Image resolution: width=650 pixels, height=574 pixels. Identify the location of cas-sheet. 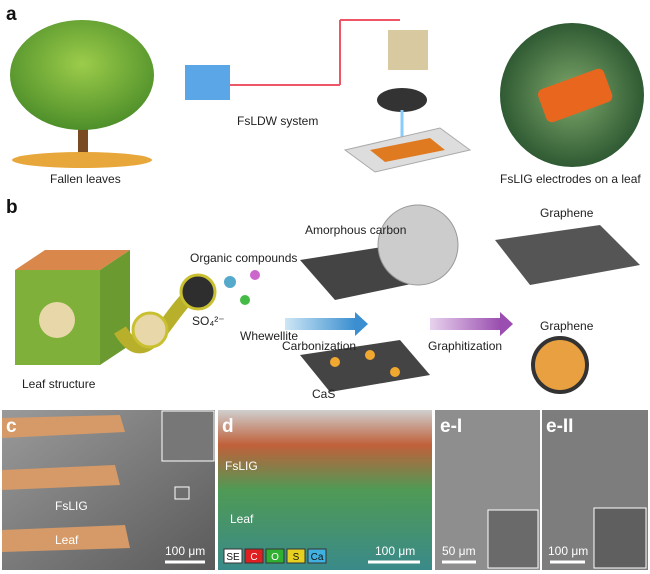
(365, 366).